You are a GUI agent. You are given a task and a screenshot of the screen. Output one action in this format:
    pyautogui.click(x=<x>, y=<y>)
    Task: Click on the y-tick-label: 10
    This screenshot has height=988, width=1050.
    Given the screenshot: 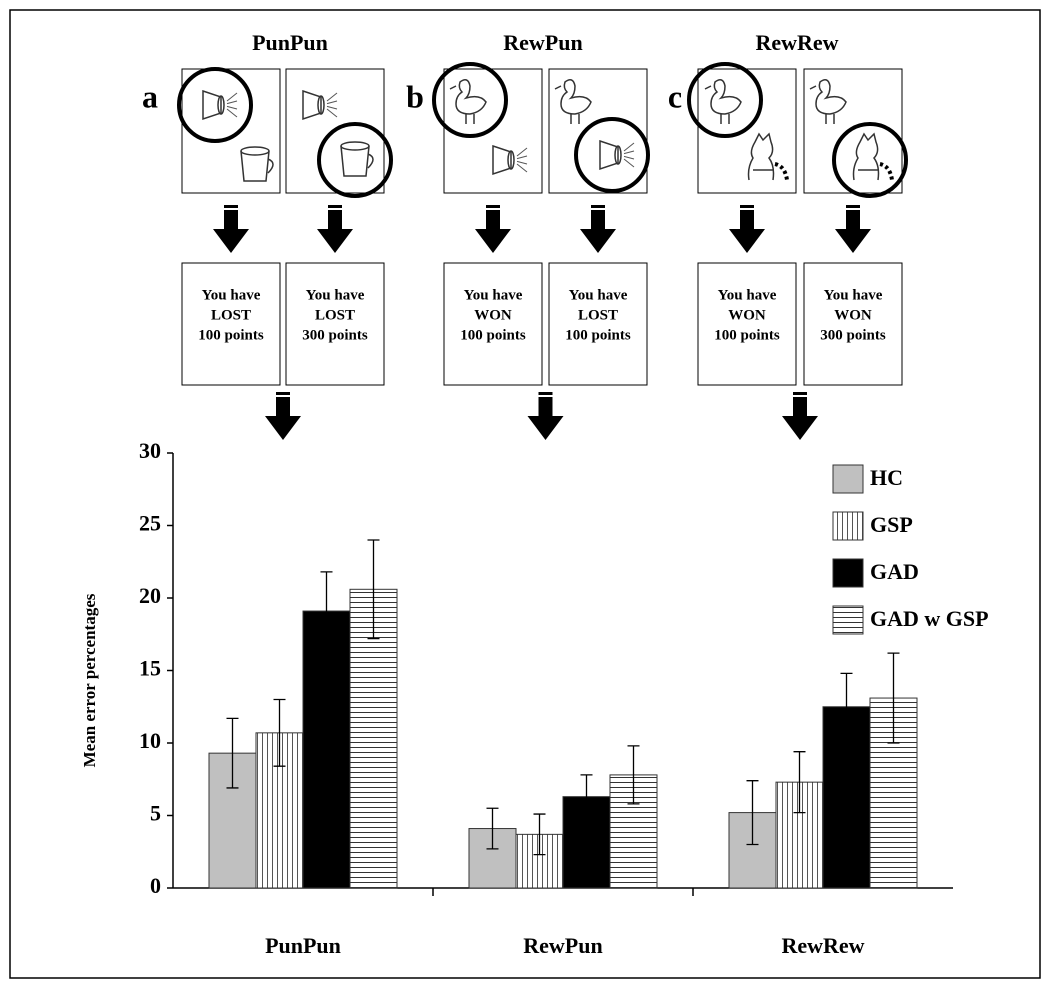 What is the action you would take?
    pyautogui.click(x=150, y=740)
    